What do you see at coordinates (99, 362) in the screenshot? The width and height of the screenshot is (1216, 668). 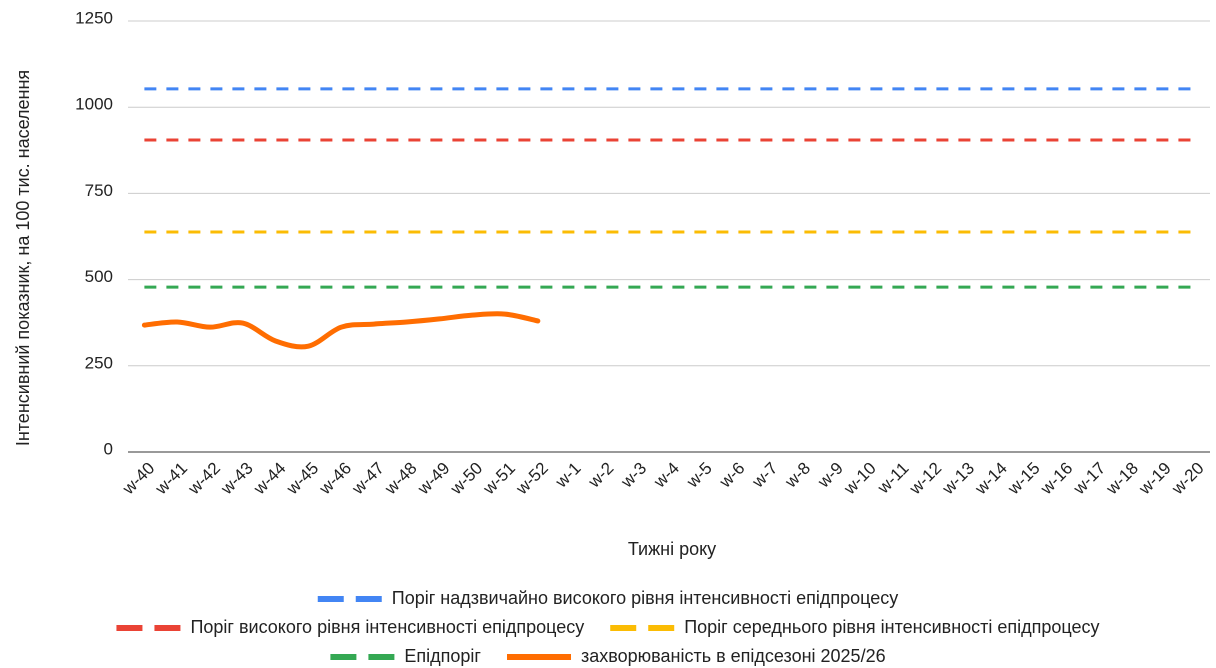 I see `y-tick-label: 250` at bounding box center [99, 362].